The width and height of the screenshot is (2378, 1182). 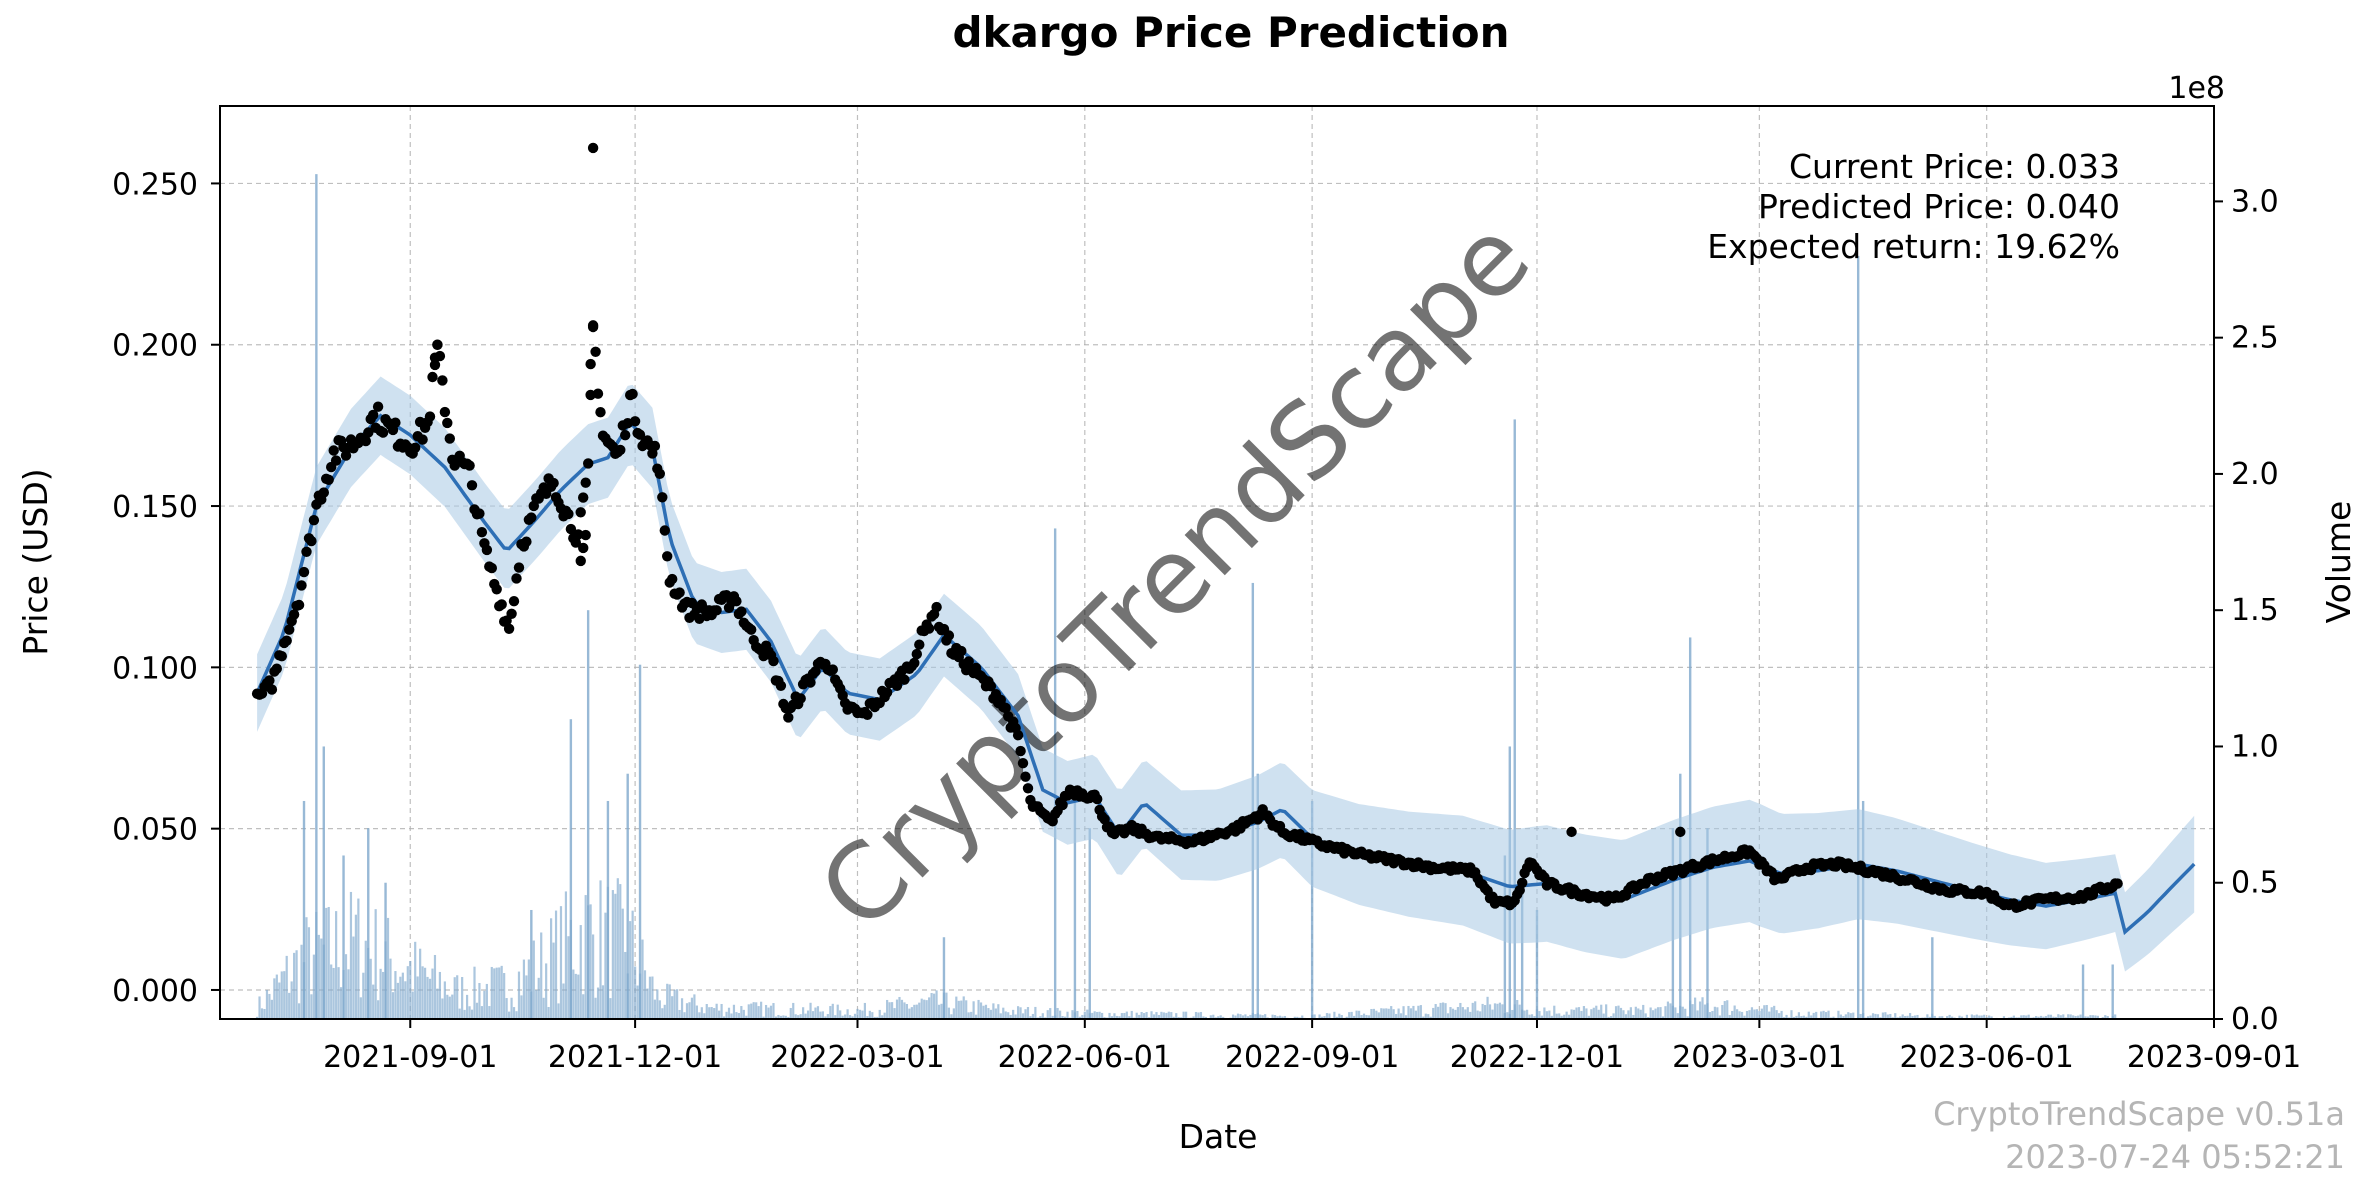 I want to click on x-tick-label: 2022-12-01, so click(x=1537, y=1057).